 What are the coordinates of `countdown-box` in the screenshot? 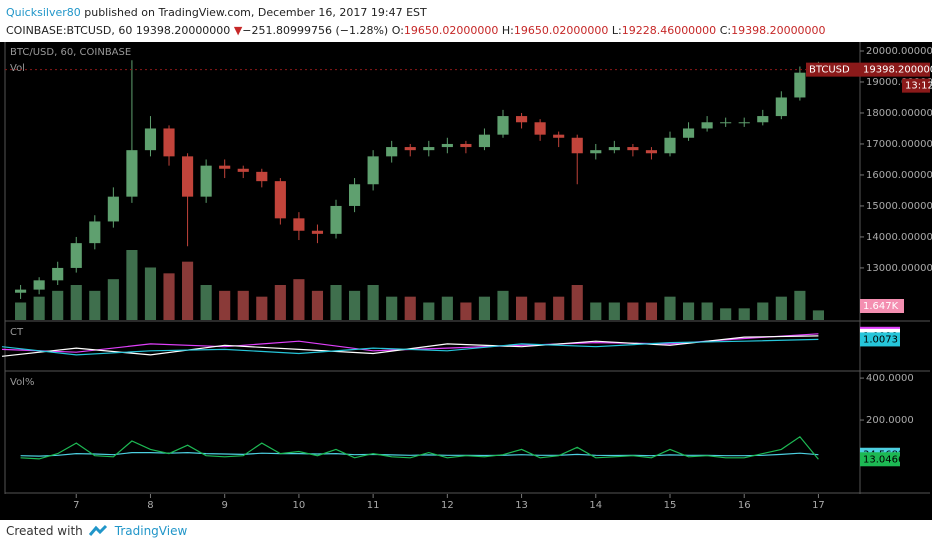 It's located at (916, 85).